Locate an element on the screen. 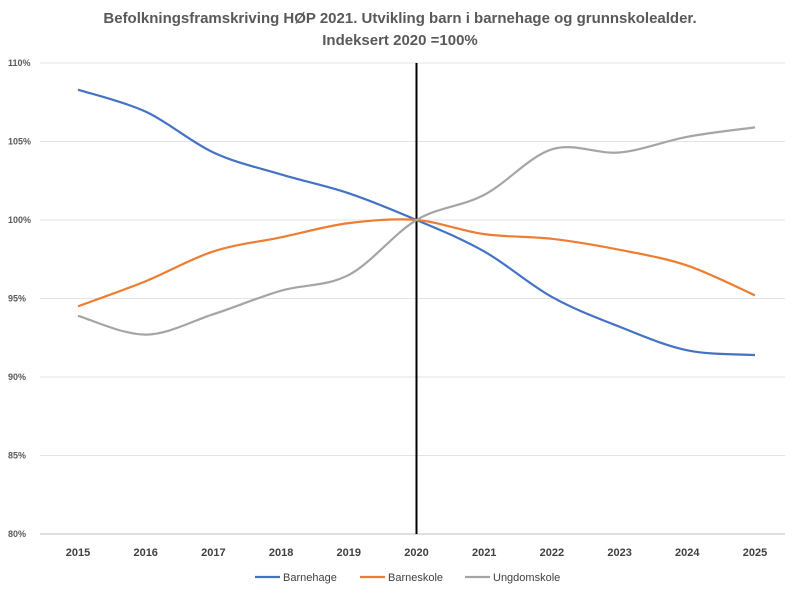  x-tick-label: 2020 is located at coordinates (416, 553).